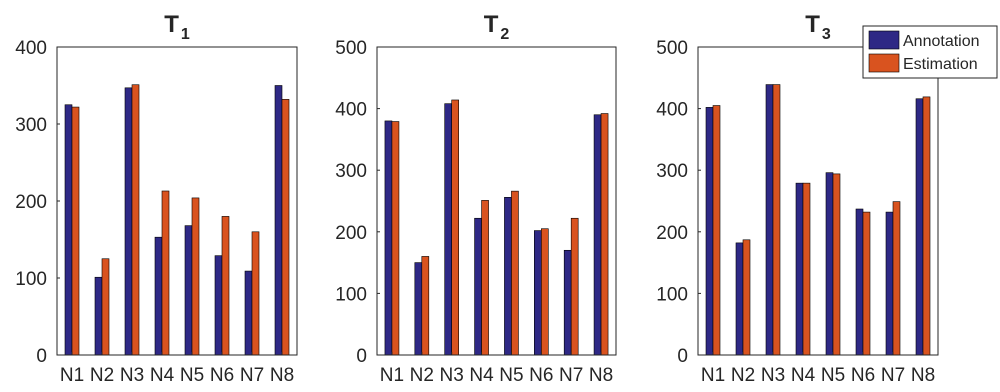  Describe the element at coordinates (884, 63) in the screenshot. I see `legend-swatch-estimation` at that location.